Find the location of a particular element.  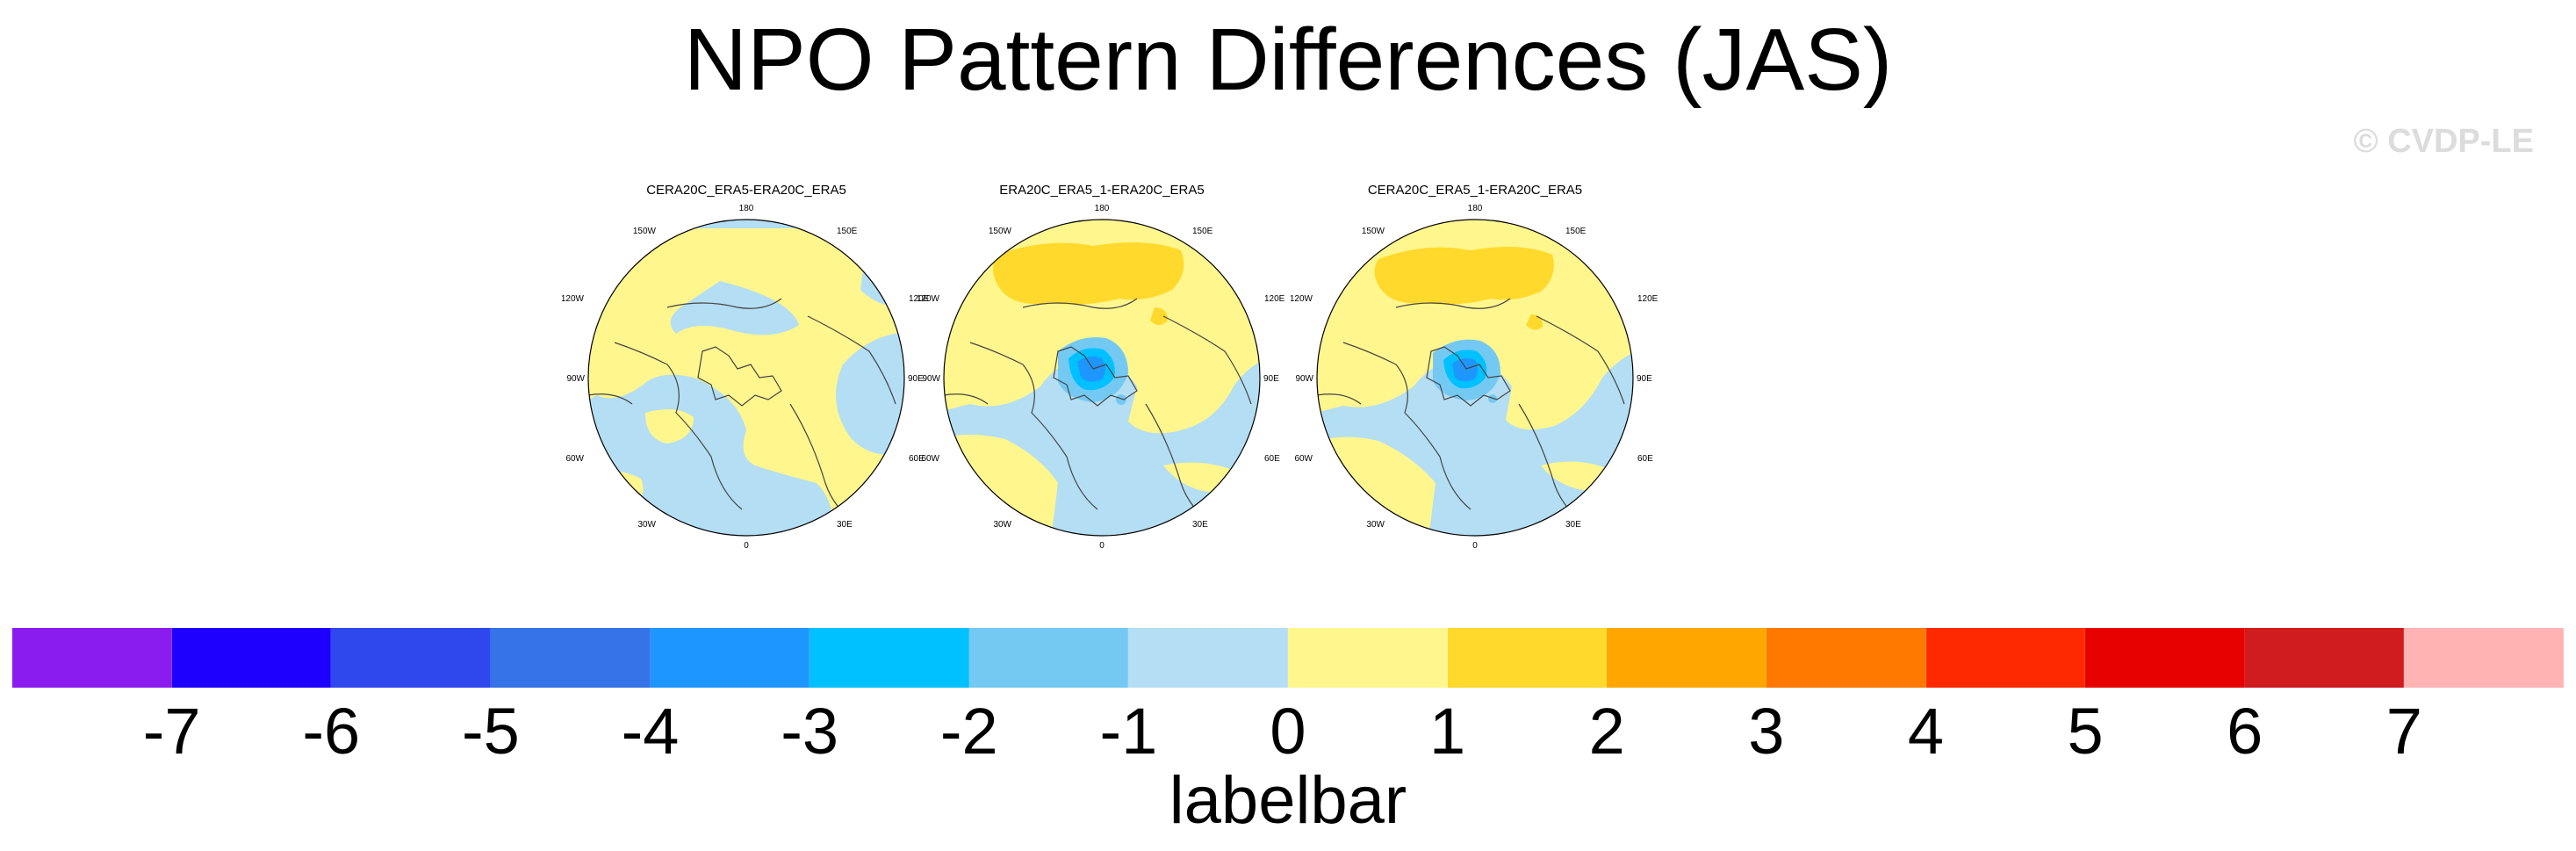

labelbar-tick-label: 1 is located at coordinates (1447, 731).